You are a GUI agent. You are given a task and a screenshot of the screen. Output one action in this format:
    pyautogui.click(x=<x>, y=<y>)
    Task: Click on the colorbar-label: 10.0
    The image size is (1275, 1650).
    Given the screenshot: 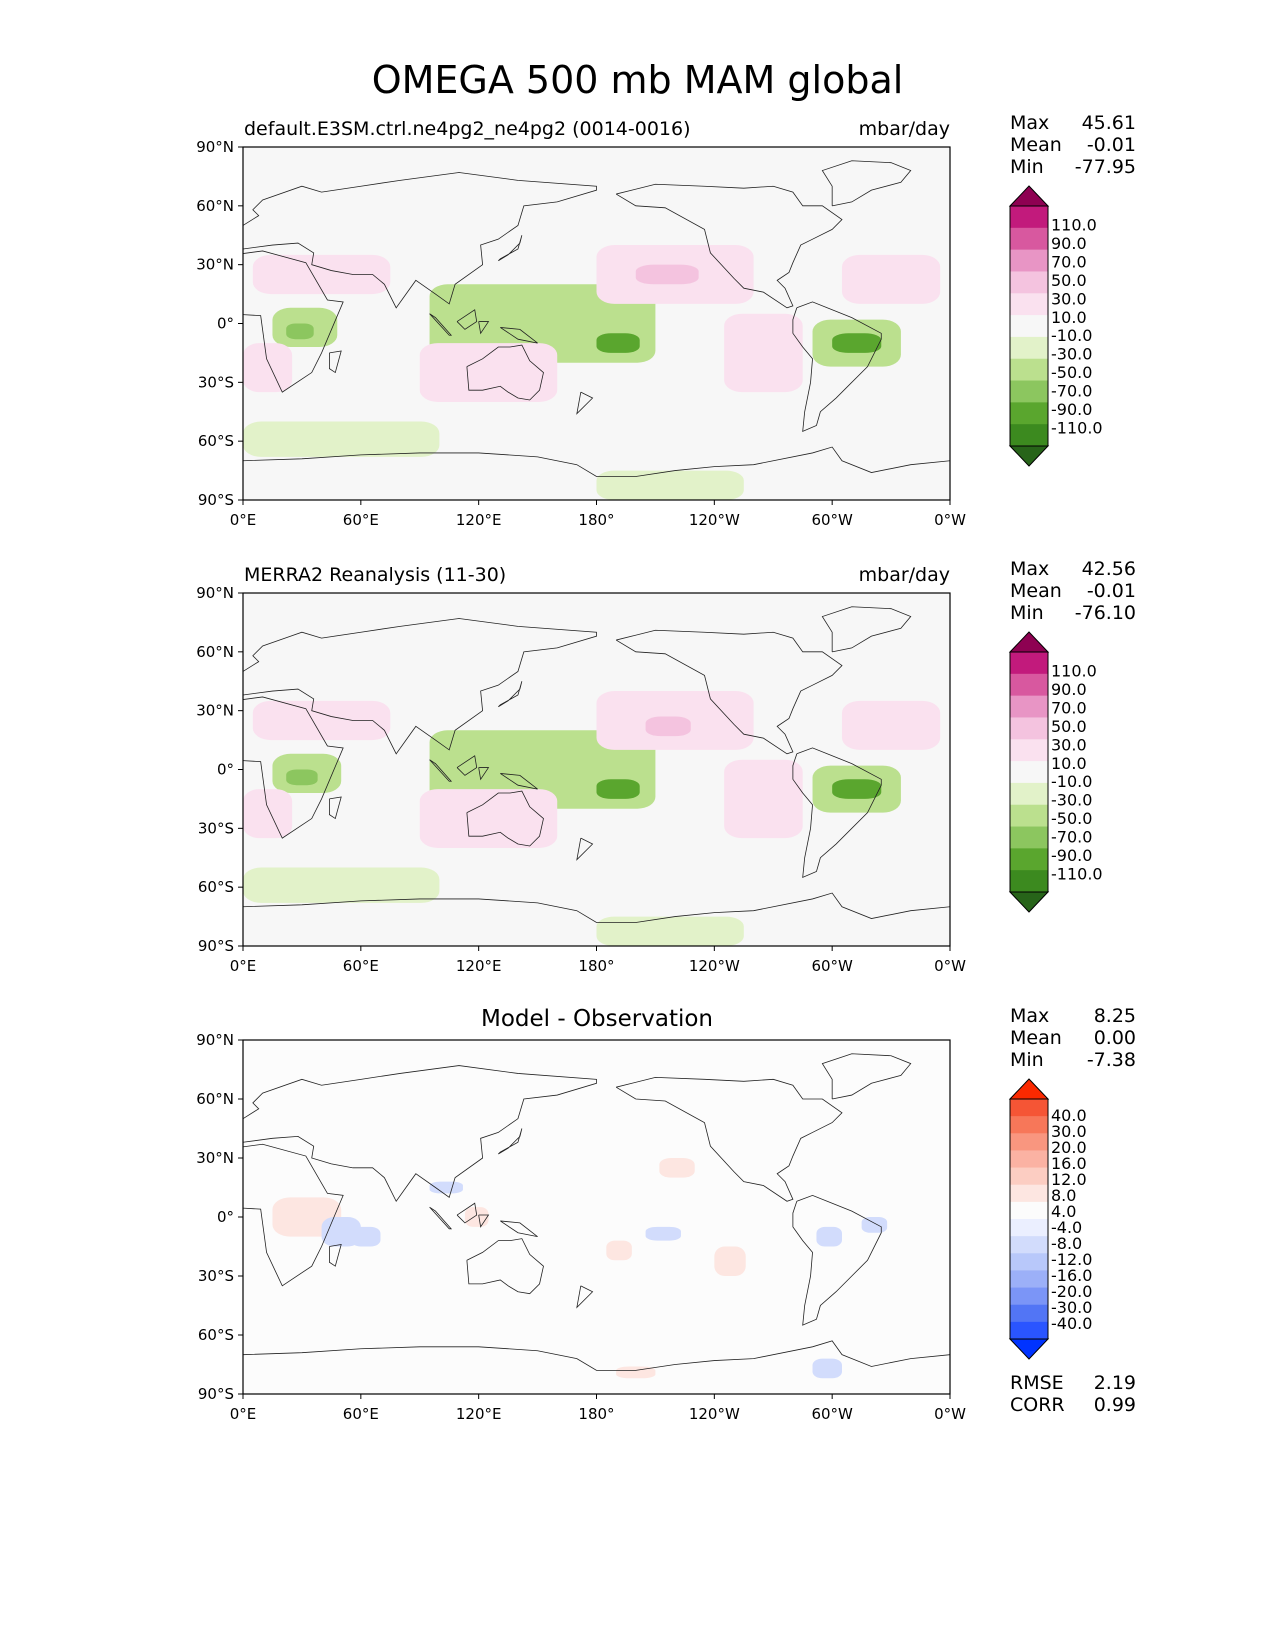 What is the action you would take?
    pyautogui.click(x=1069, y=763)
    